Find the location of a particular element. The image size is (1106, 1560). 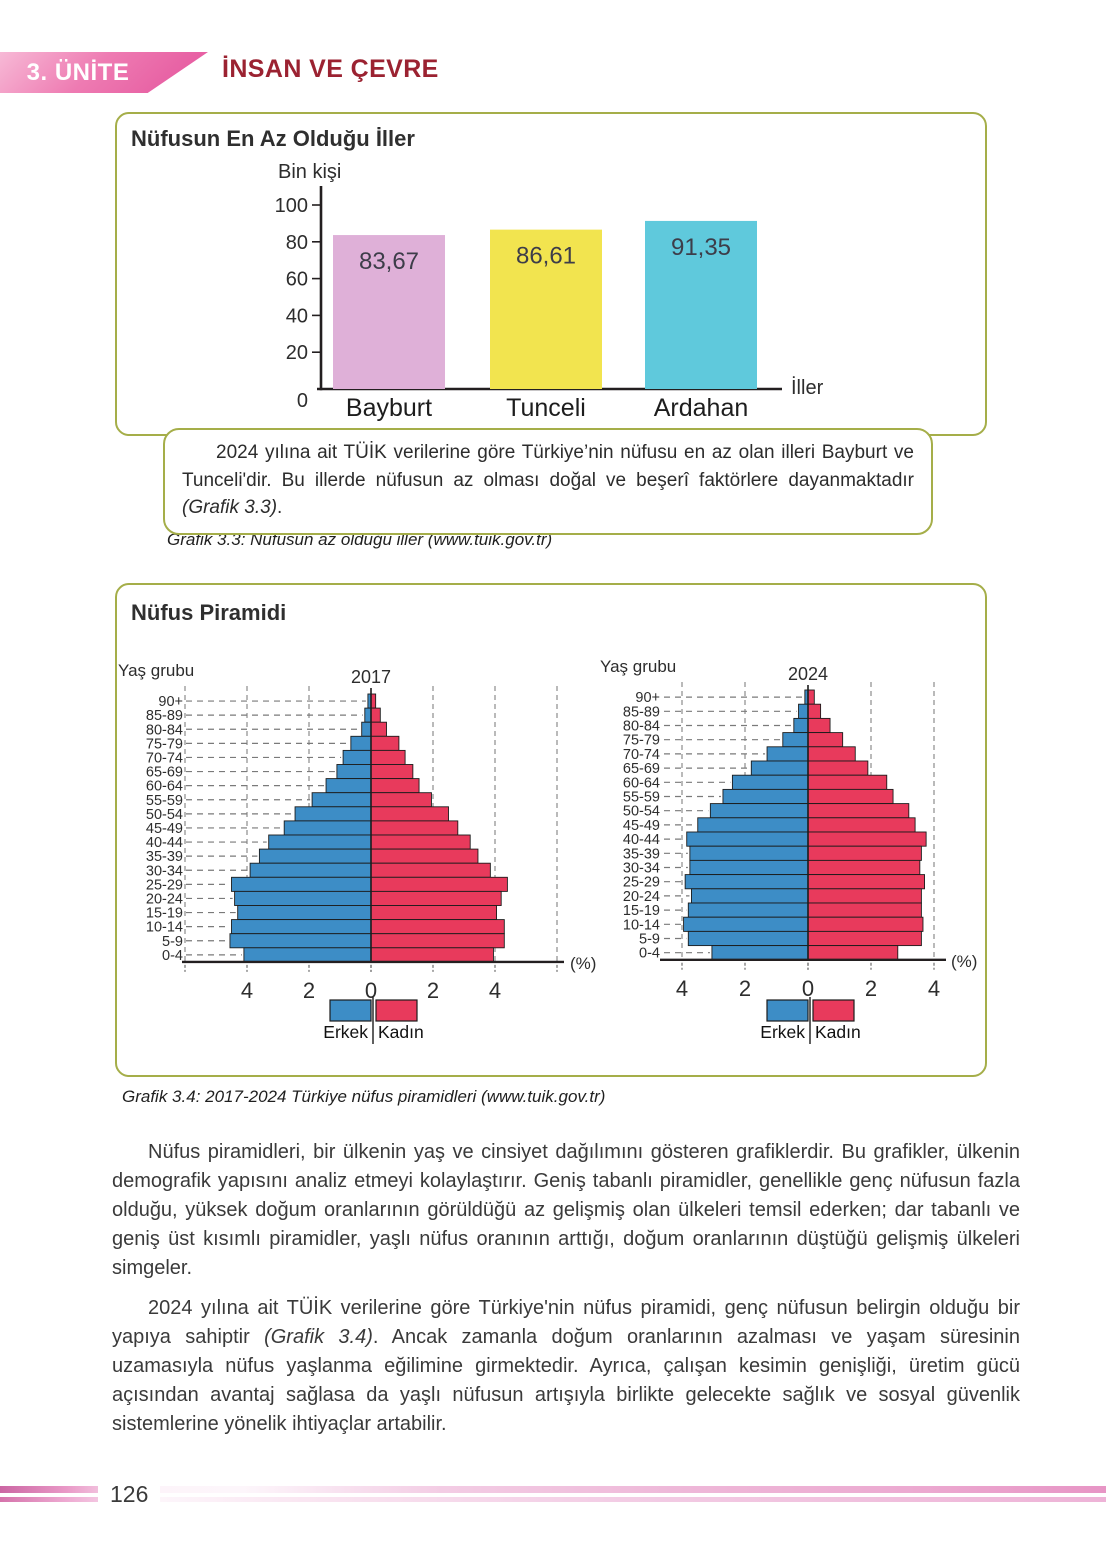

legend-kadin-swatch is located at coordinates (833, 1010).